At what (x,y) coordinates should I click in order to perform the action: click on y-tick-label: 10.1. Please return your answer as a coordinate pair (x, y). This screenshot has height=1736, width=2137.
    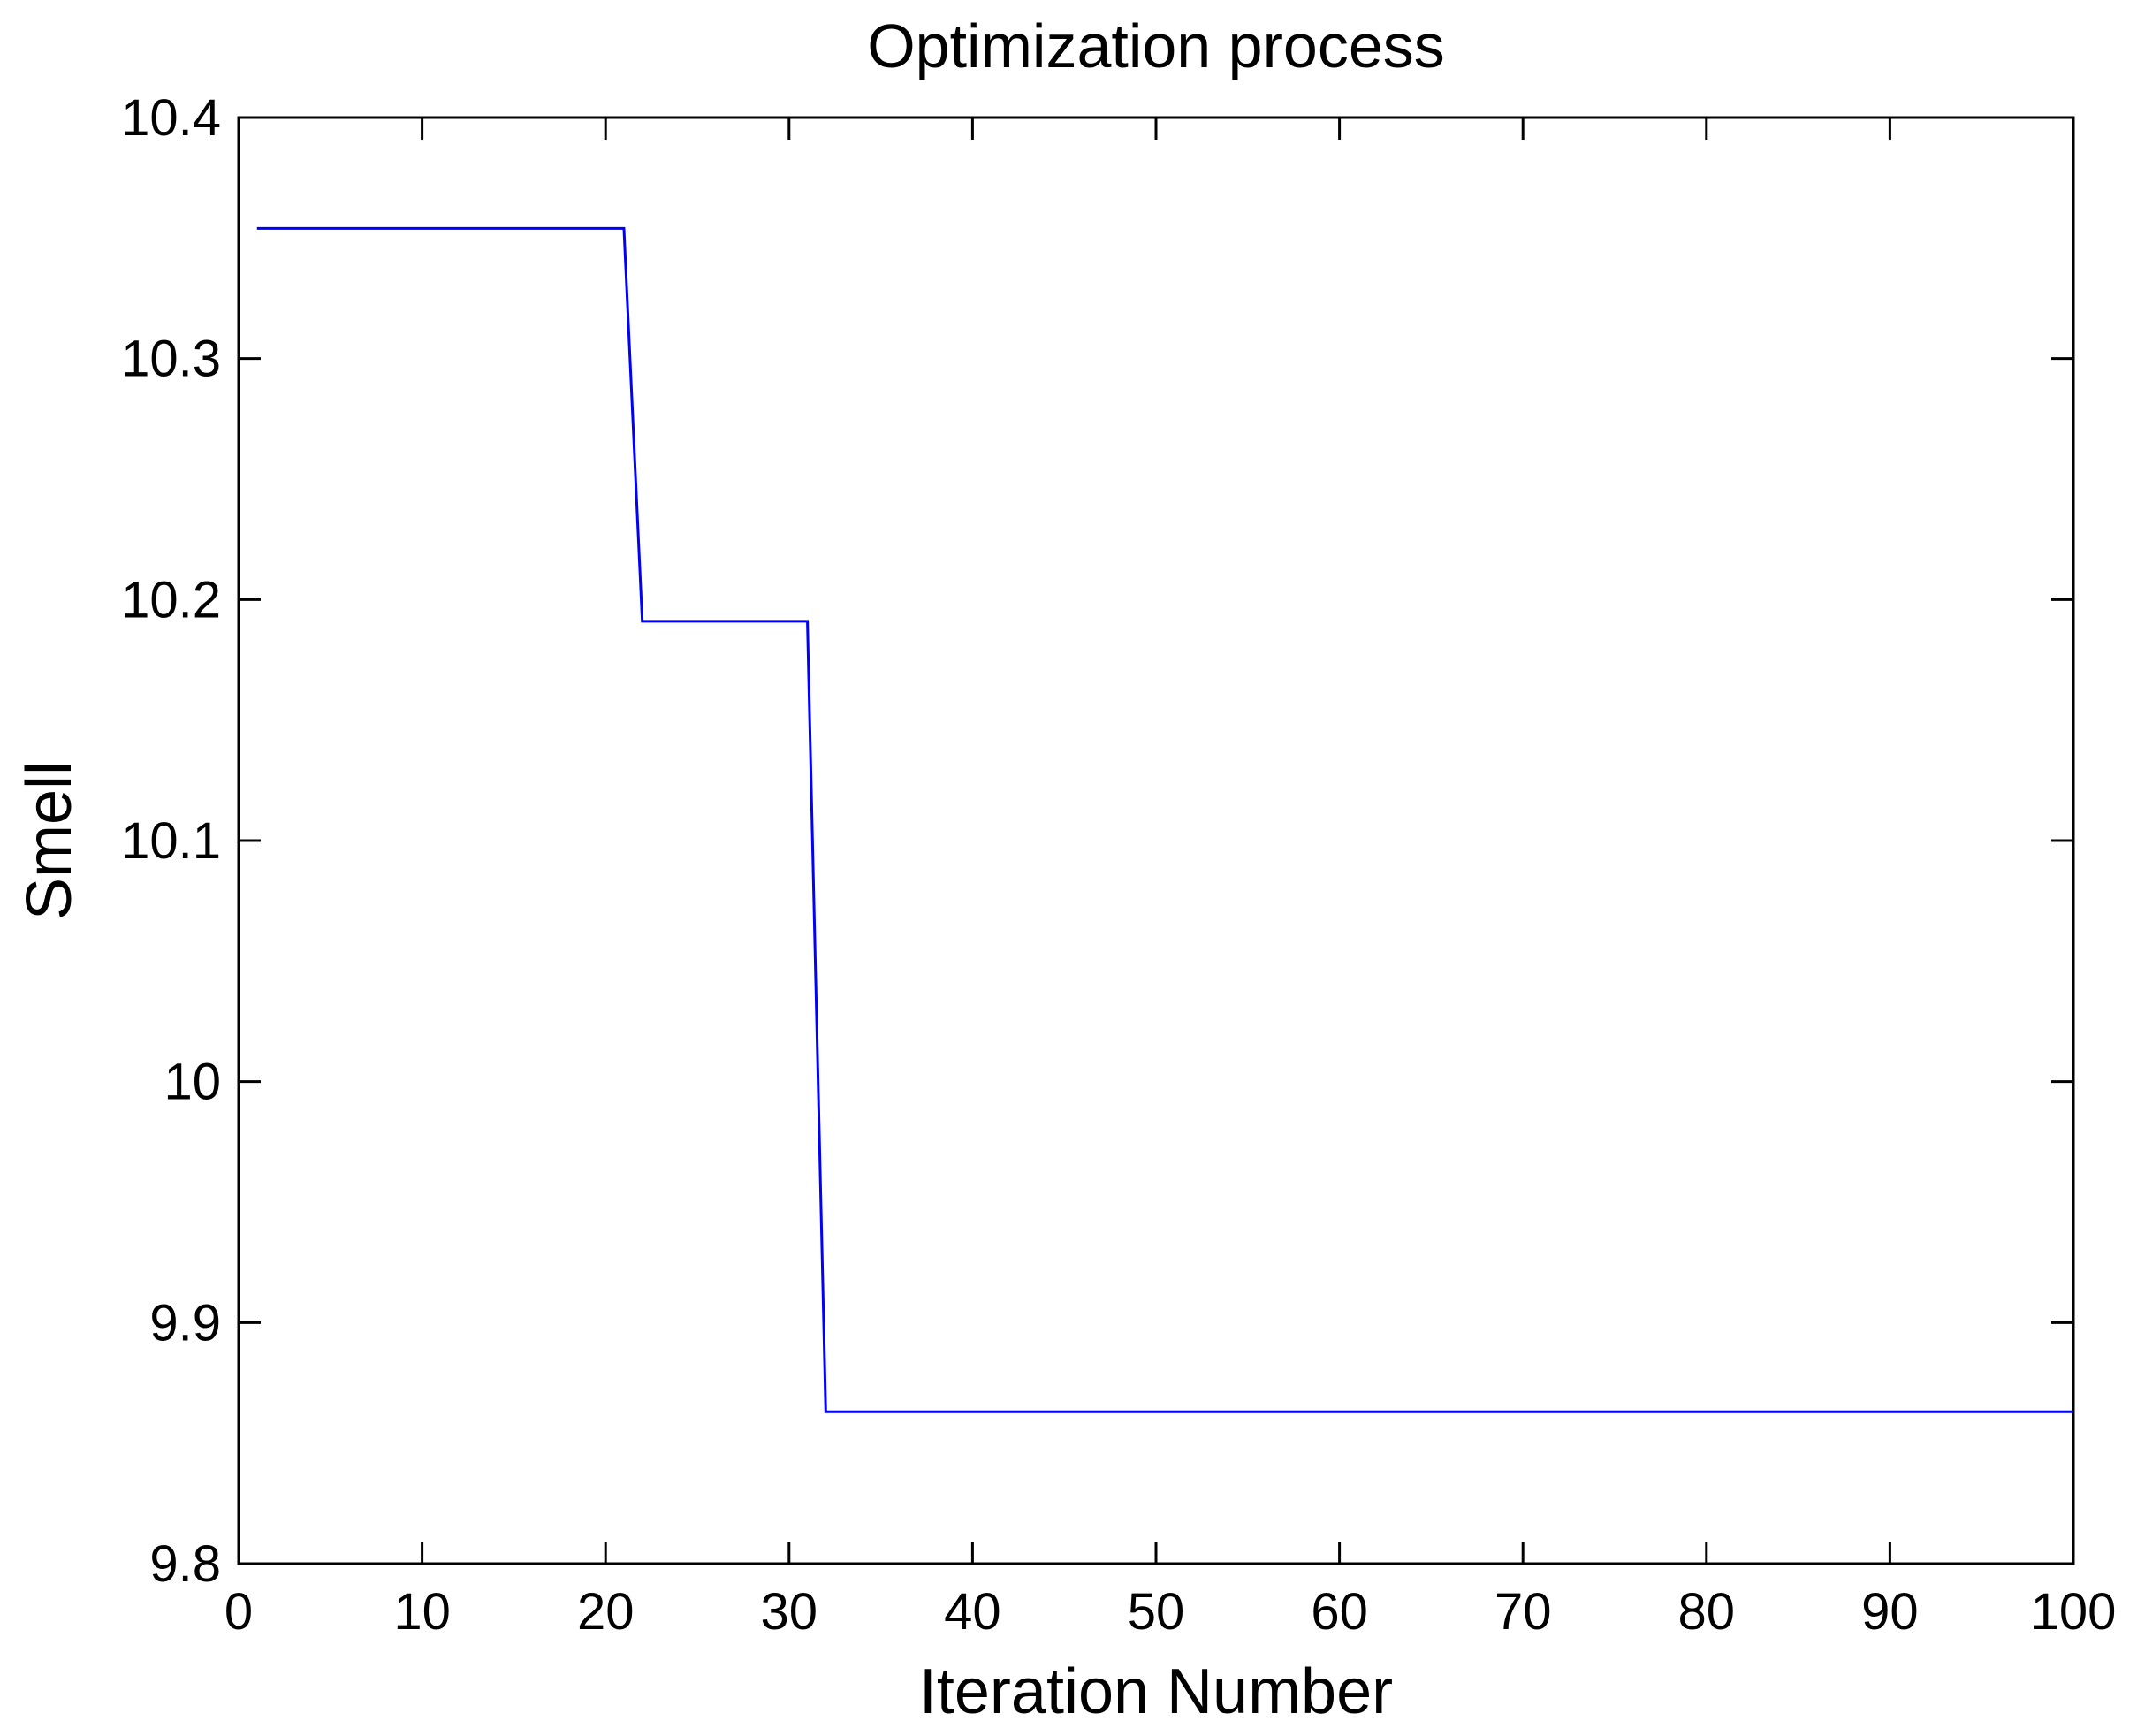
    Looking at the image, I should click on (171, 841).